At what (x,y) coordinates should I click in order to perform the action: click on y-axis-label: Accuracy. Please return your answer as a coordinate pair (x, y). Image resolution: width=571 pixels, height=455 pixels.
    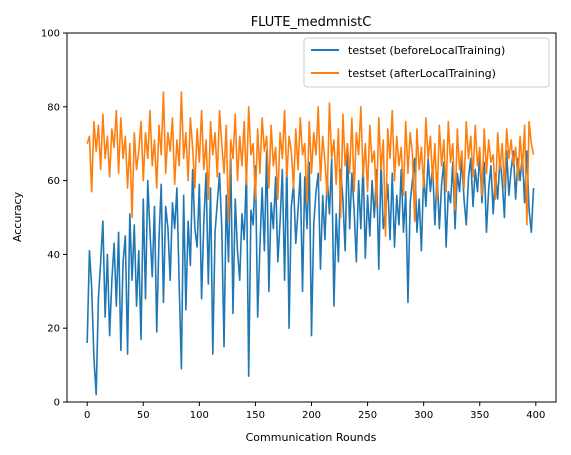
    Looking at the image, I should click on (17, 216).